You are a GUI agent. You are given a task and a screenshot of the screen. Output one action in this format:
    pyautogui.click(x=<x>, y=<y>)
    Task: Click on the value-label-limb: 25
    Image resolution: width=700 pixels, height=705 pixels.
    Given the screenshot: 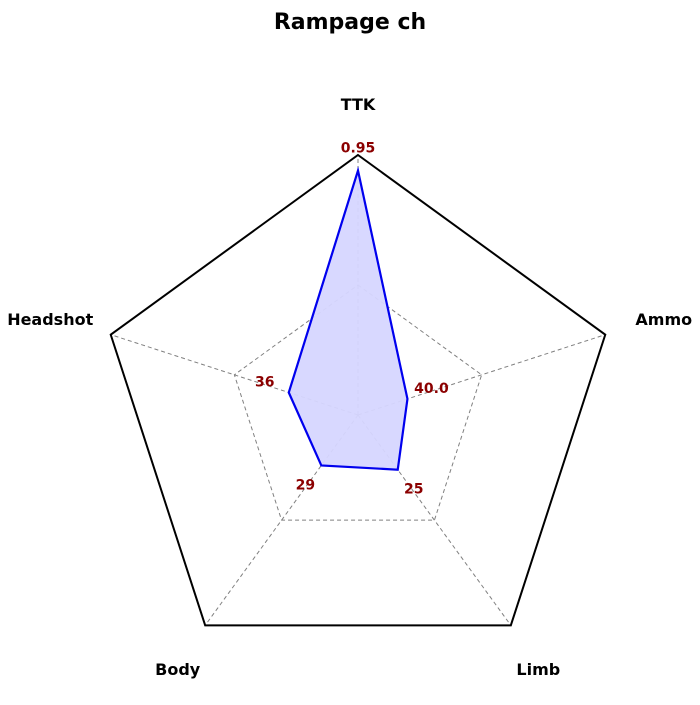 What is the action you would take?
    pyautogui.click(x=413, y=490)
    